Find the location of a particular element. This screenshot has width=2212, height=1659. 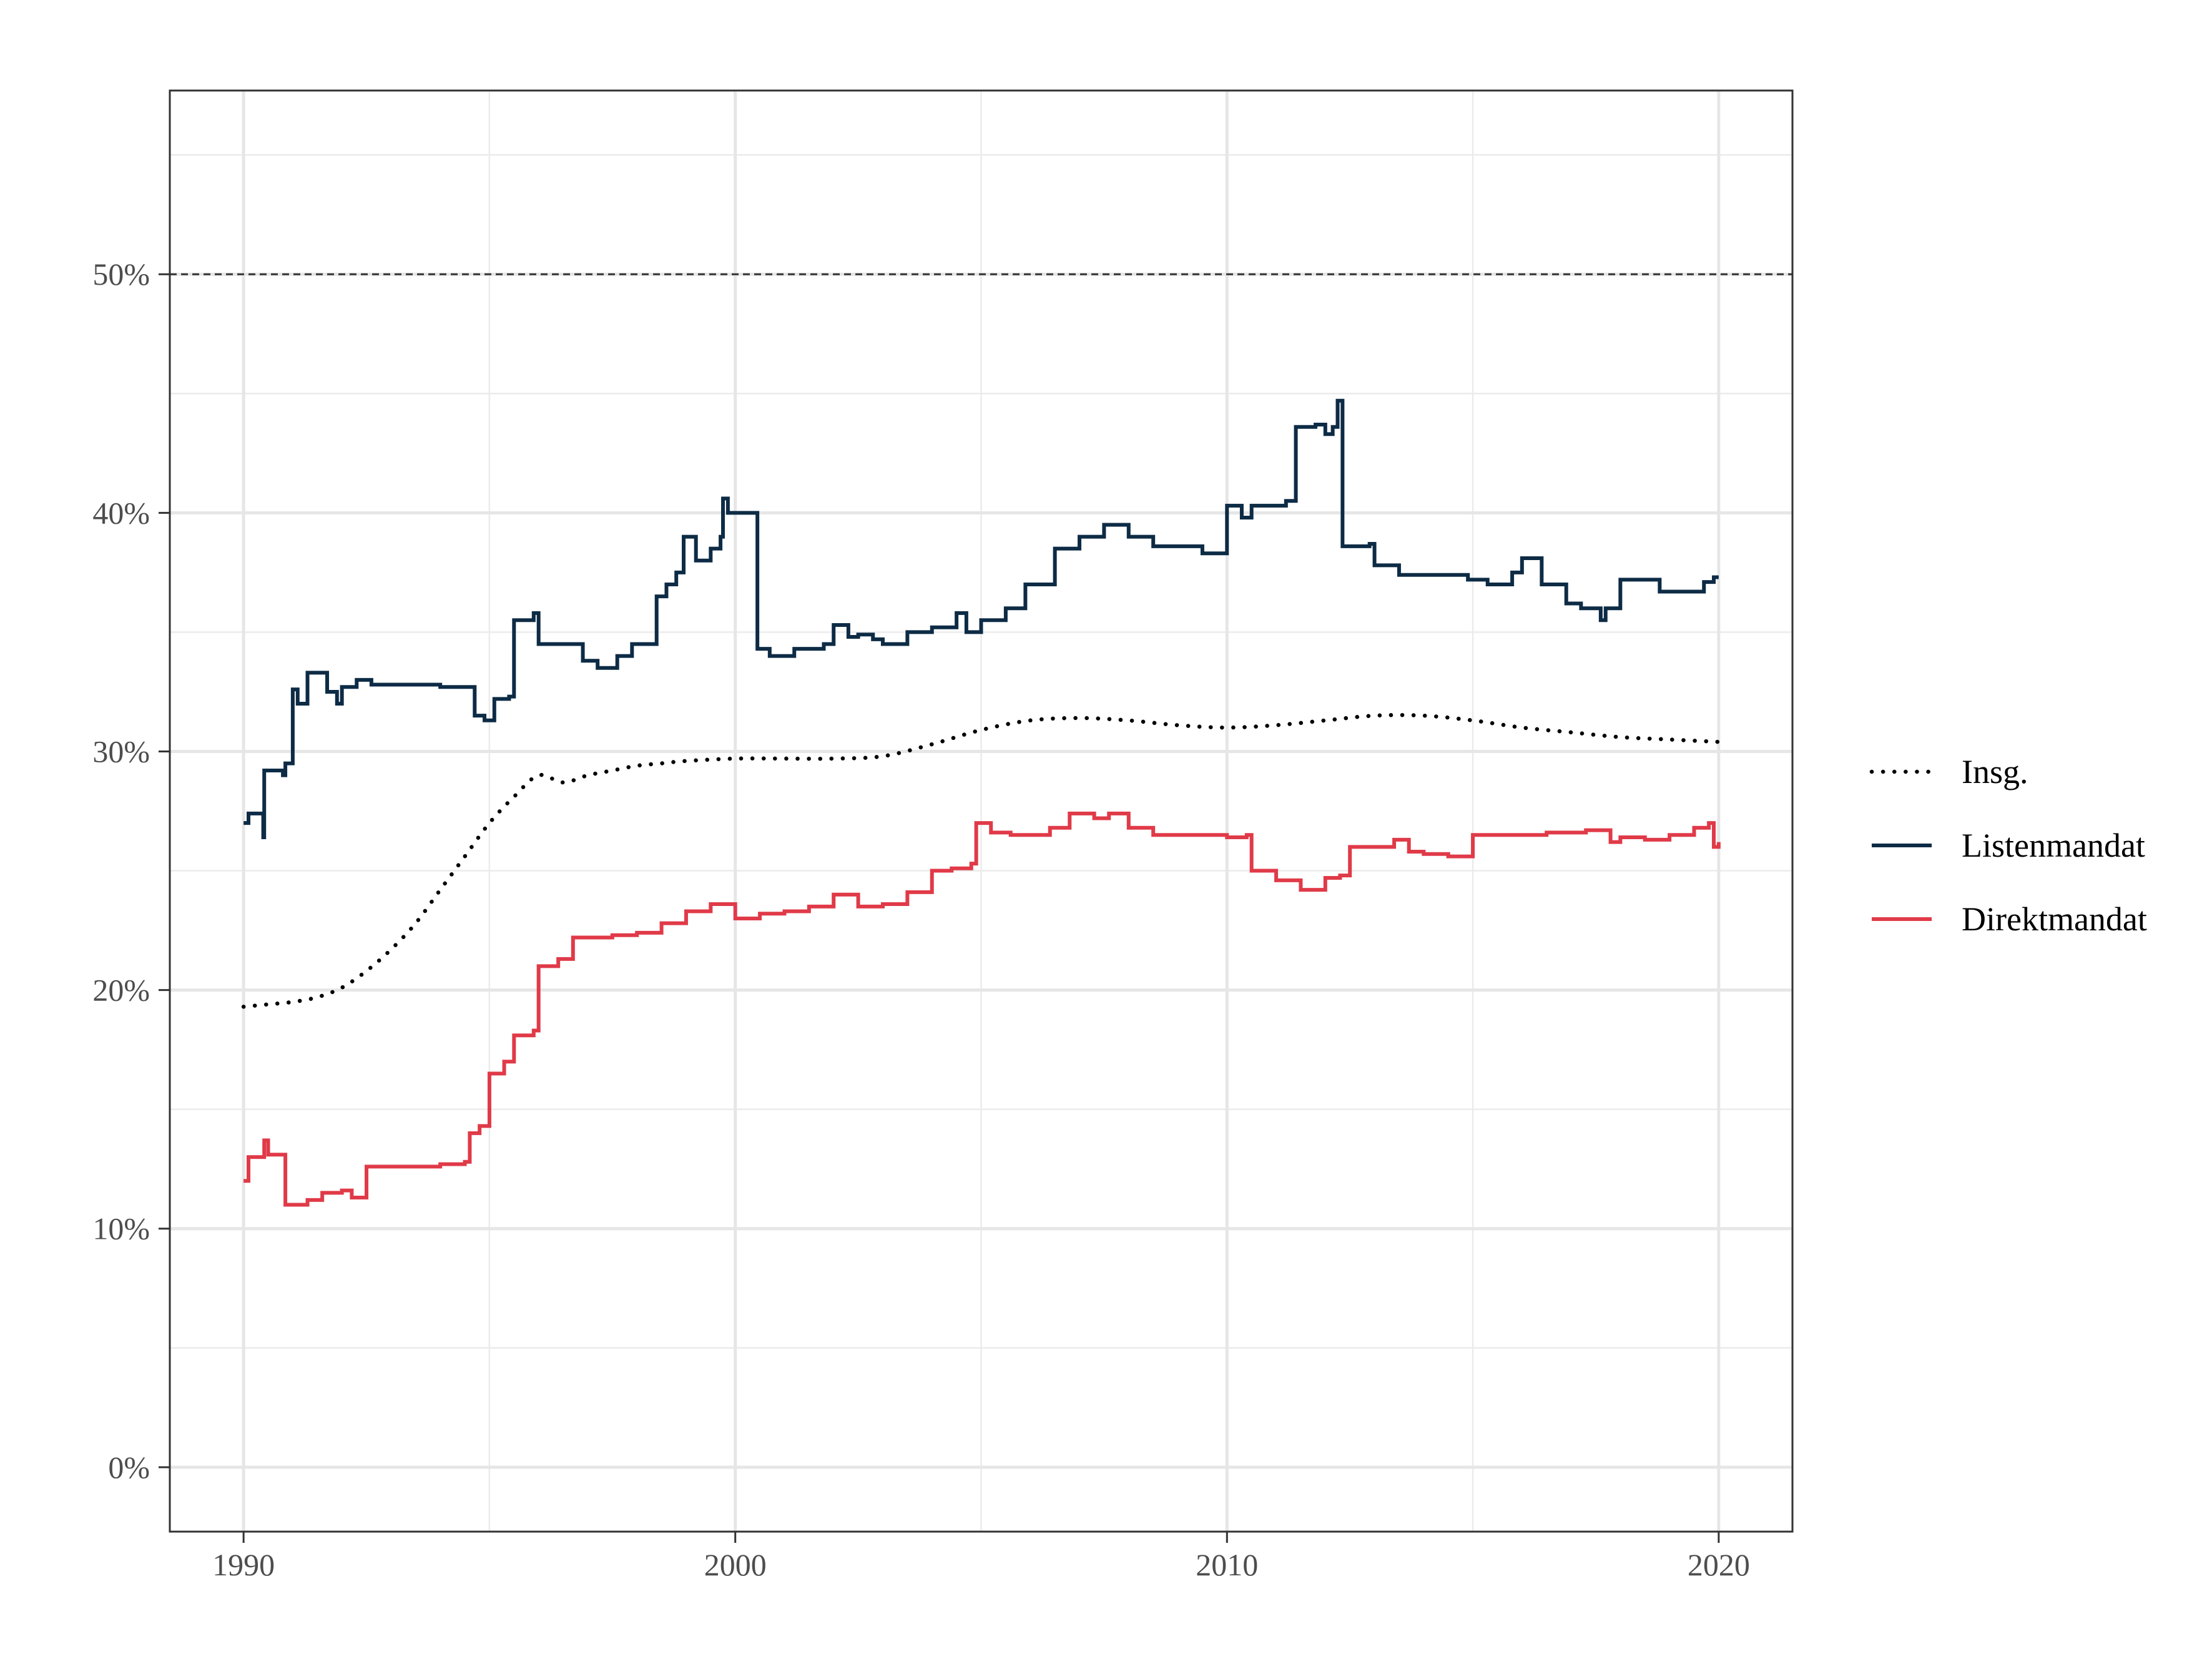

x-tick-label: 2020 is located at coordinates (1719, 1564).